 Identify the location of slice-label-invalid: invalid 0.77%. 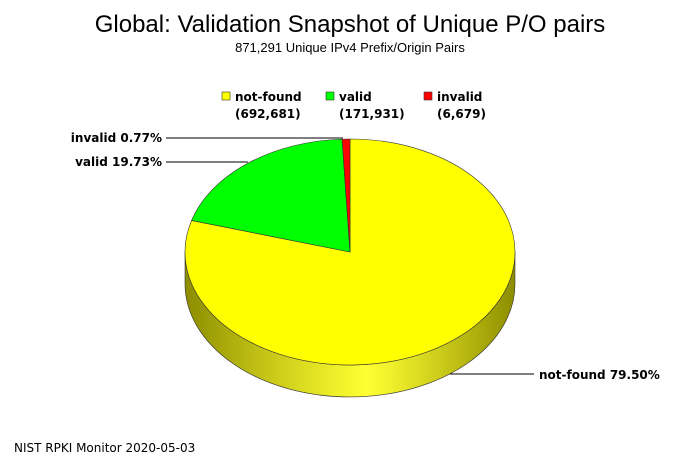
(116, 138).